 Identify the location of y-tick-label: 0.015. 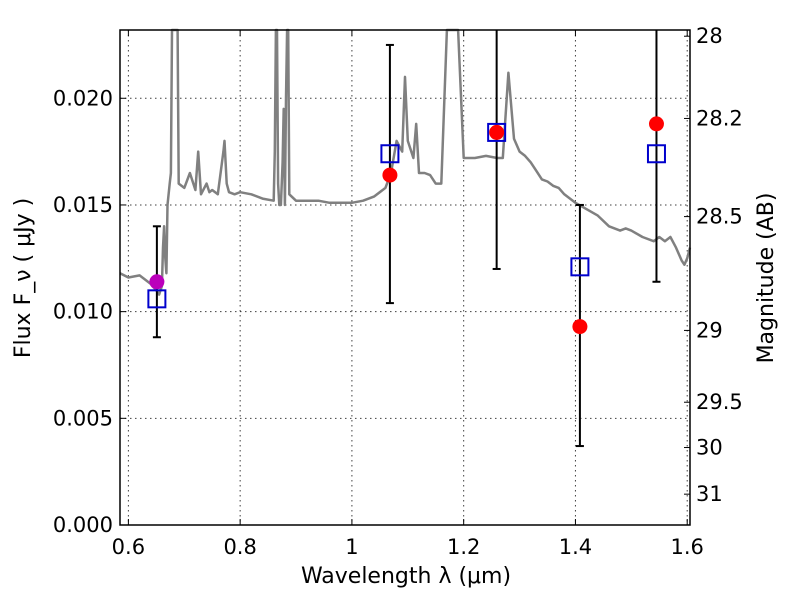
(83, 205).